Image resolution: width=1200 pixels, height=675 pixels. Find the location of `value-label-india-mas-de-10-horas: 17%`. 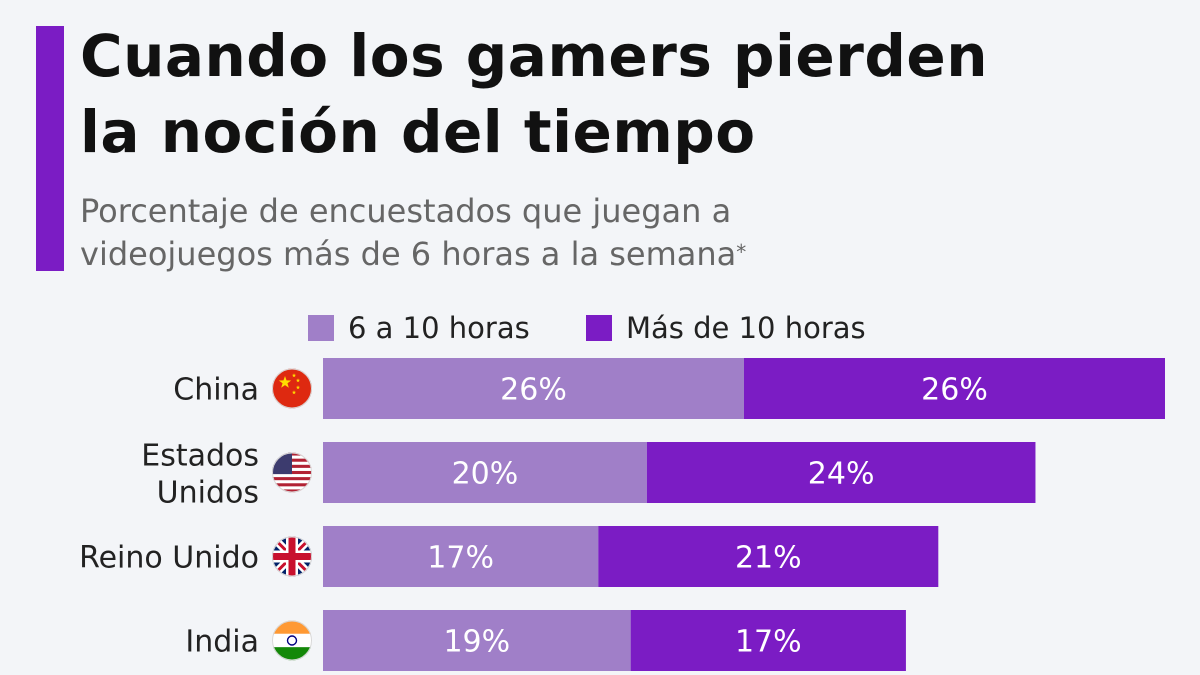

value-label-india-mas-de-10-horas: 17% is located at coordinates (768, 642).